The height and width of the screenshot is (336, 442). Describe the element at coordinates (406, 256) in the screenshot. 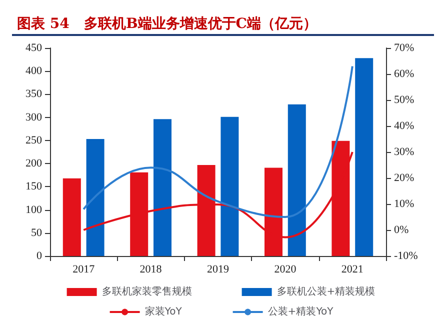

I see `y2-tick-label: -10%` at that location.